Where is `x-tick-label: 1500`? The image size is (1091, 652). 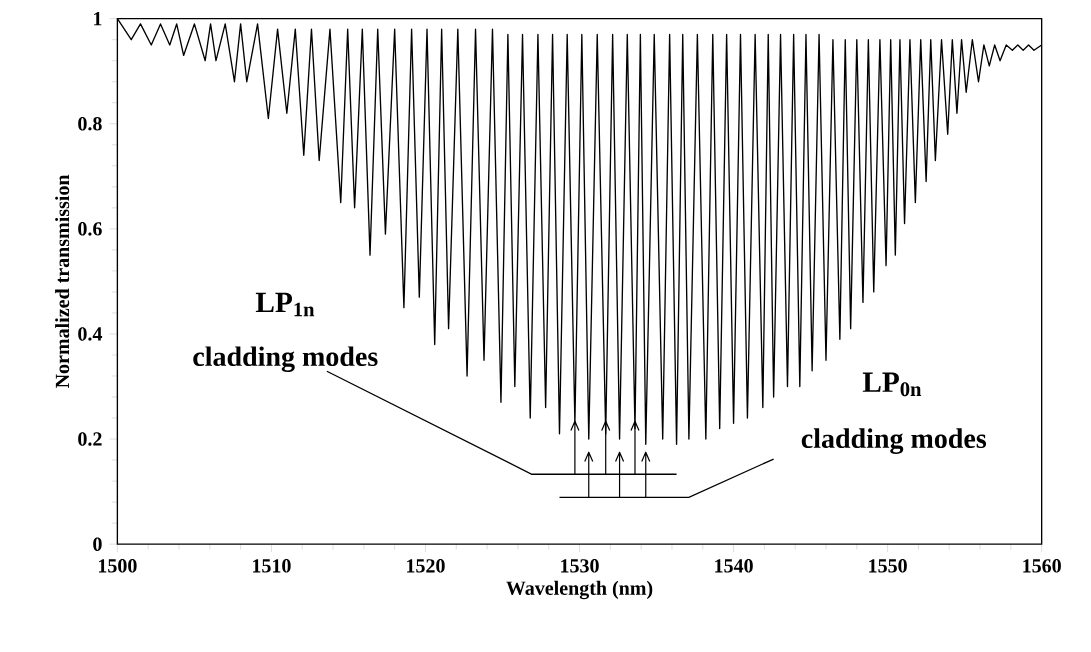
x-tick-label: 1500 is located at coordinates (117, 566).